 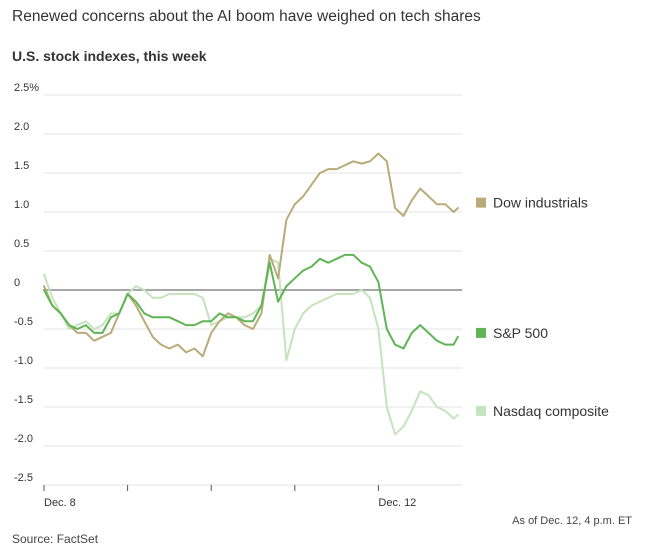 I want to click on chart-title: U.S. stock indexes, this week, so click(x=109, y=56).